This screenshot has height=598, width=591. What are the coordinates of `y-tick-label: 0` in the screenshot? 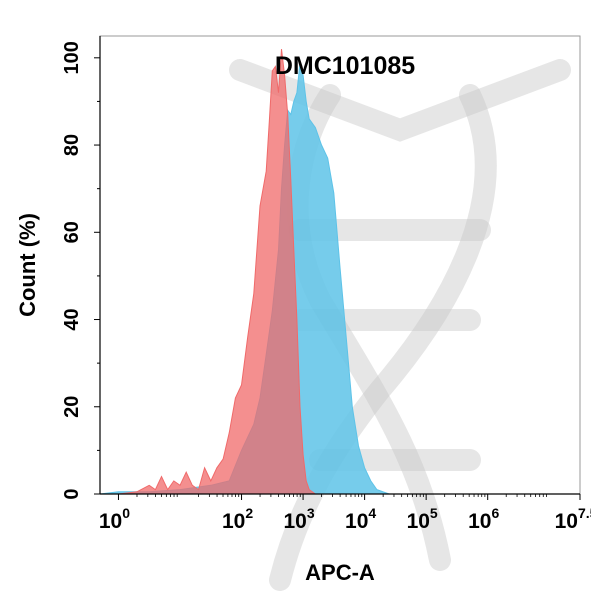 It's located at (72, 493).